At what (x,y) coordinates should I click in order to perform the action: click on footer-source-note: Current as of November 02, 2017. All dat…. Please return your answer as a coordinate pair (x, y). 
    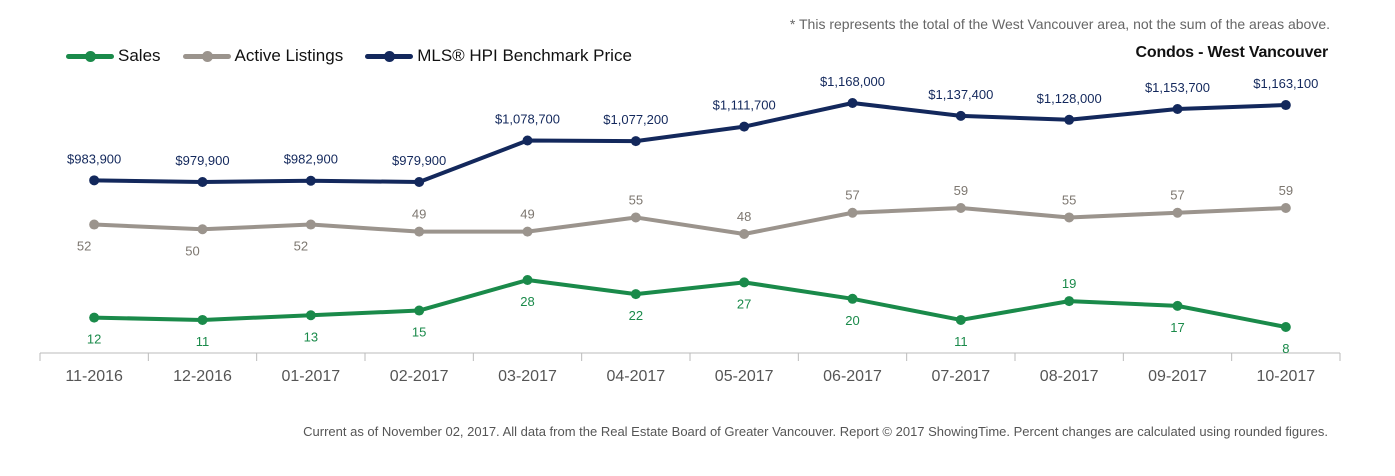
    Looking at the image, I should click on (815, 431).